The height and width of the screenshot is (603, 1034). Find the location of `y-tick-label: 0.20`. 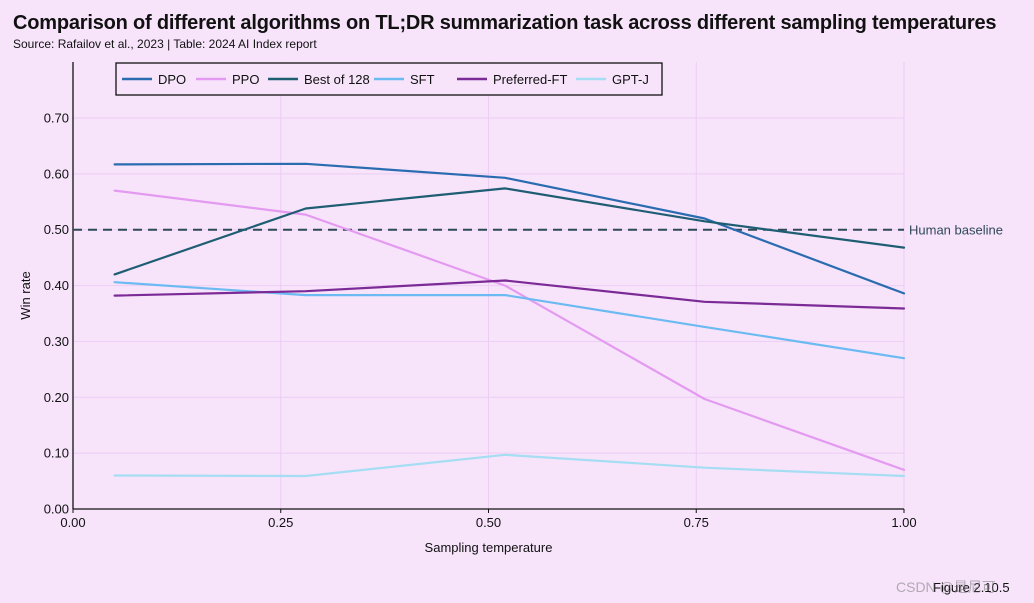

y-tick-label: 0.20 is located at coordinates (56, 397).